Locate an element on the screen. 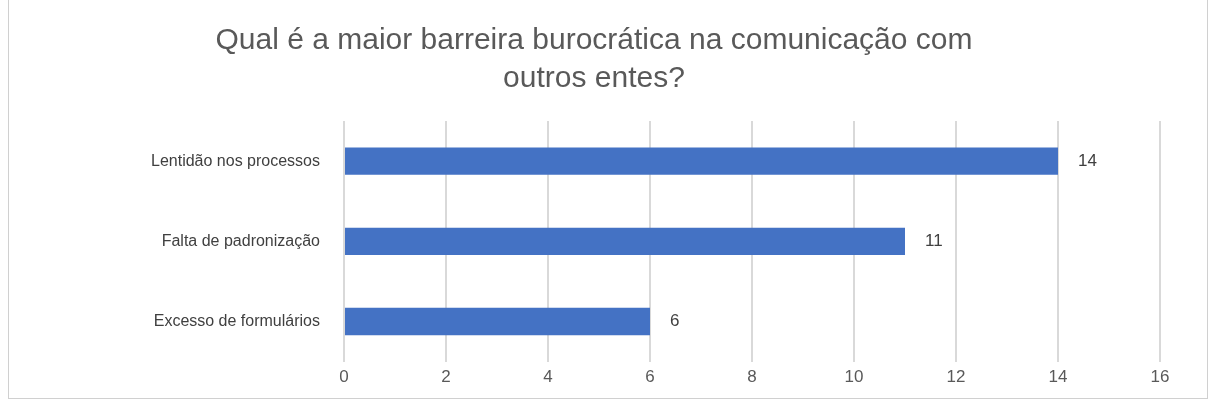 Image resolution: width=1216 pixels, height=400 pixels. x-tick-label: 2 is located at coordinates (446, 377).